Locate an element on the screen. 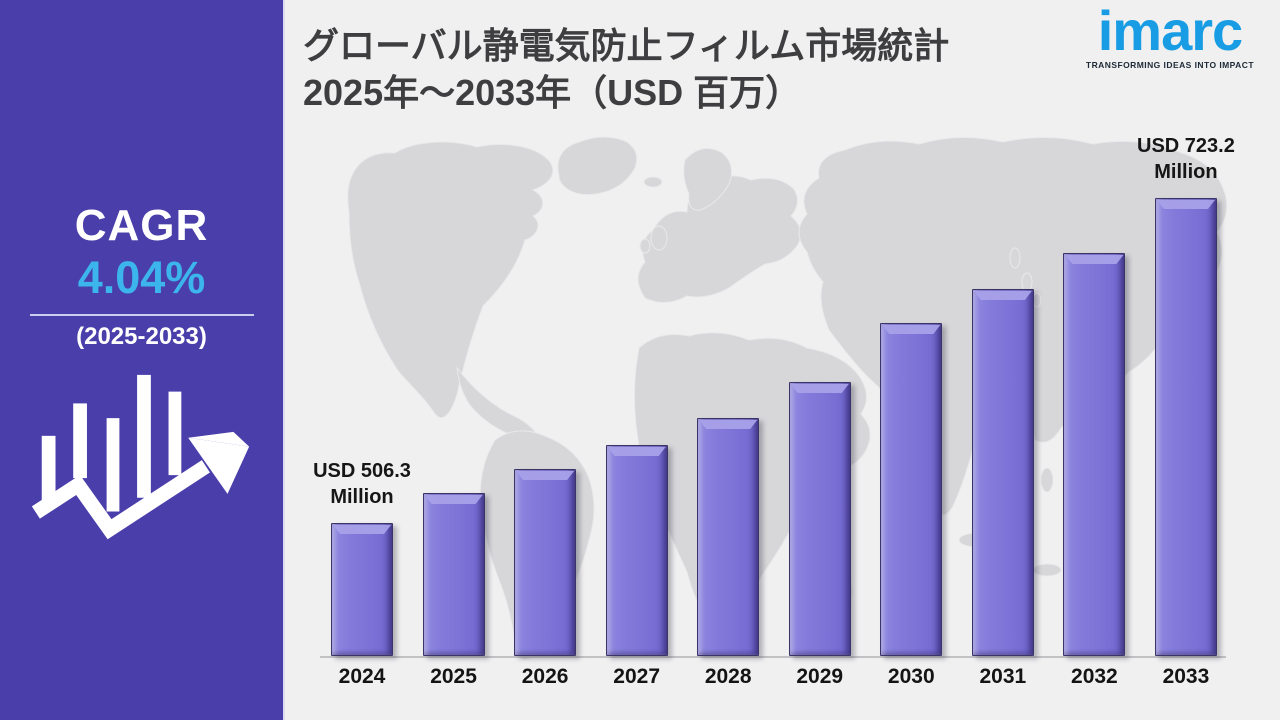 The height and width of the screenshot is (720, 1280). bar-column-2032: 2032 is located at coordinates (1094, 470).